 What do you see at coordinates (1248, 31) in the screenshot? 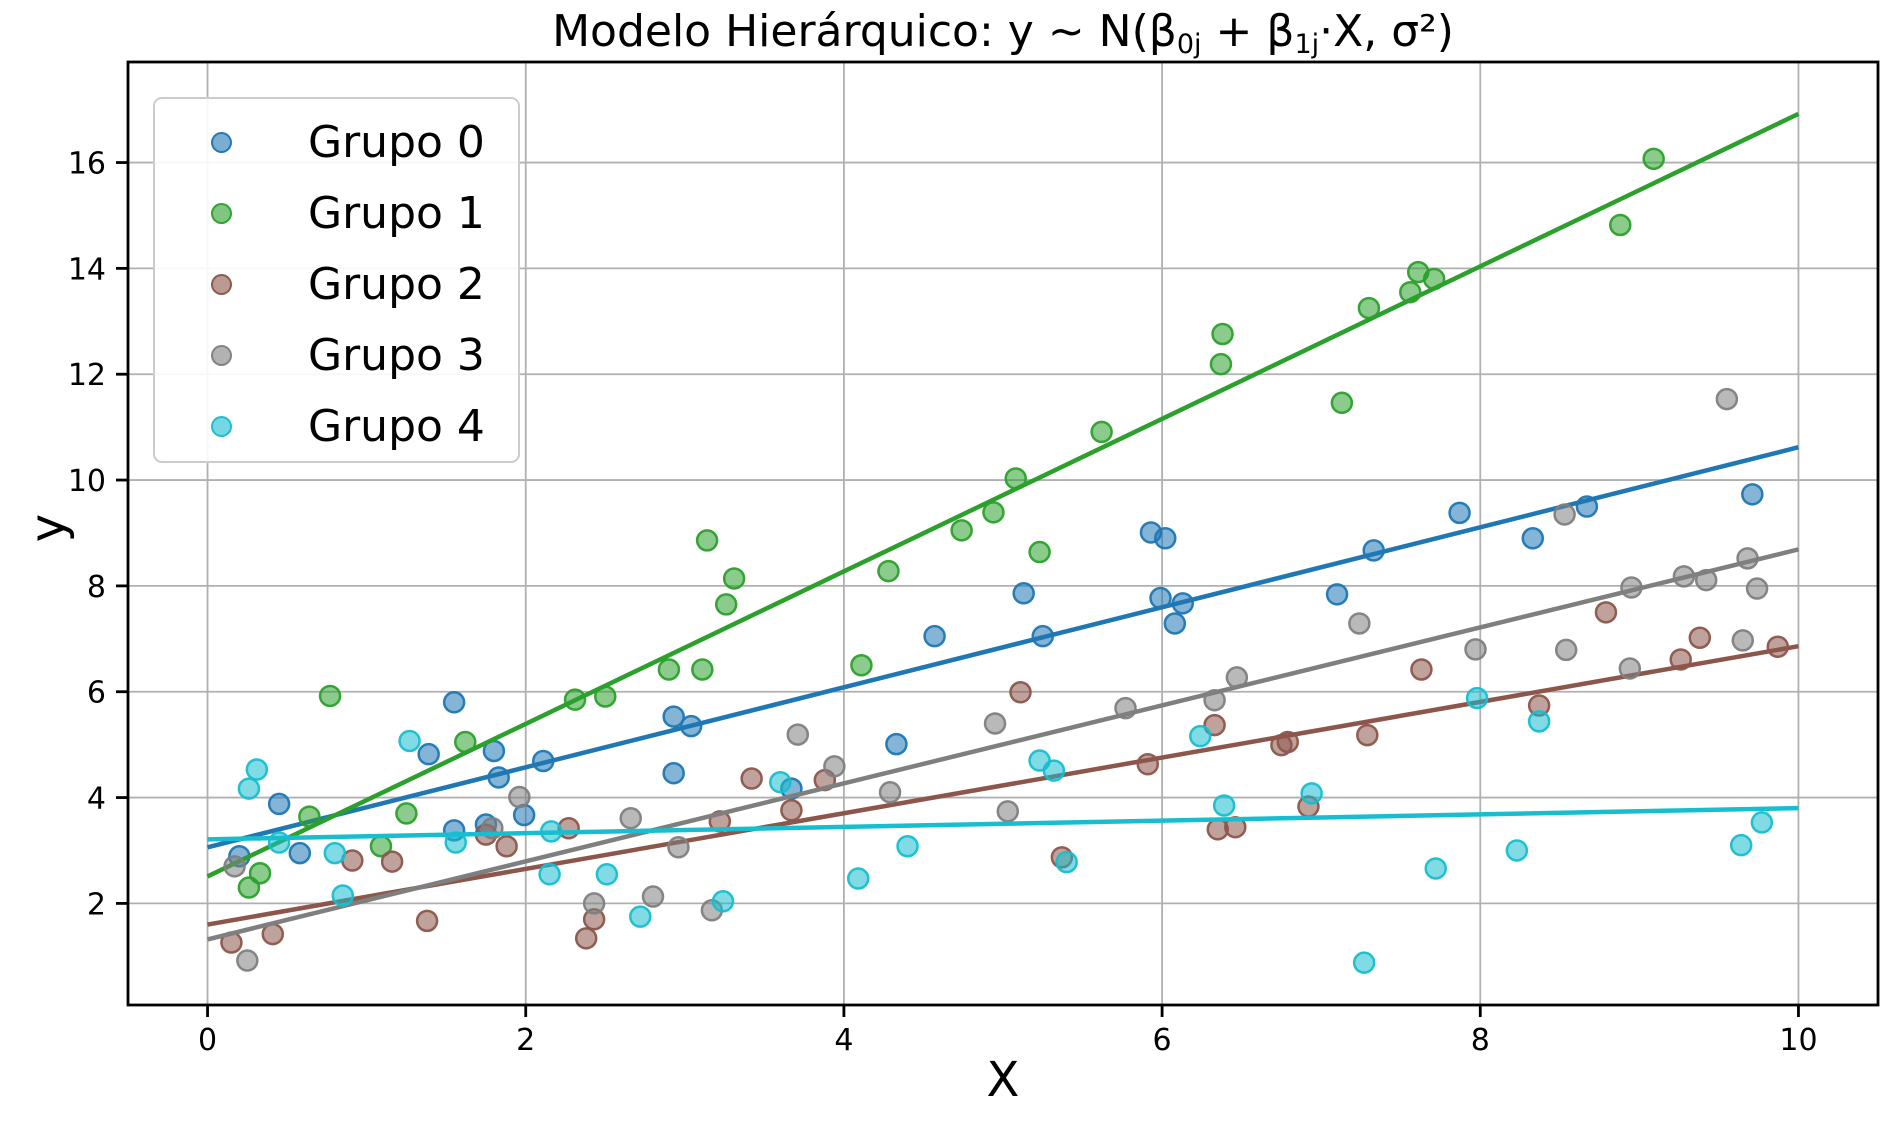
I see `title-segment-2: + β` at bounding box center [1248, 31].